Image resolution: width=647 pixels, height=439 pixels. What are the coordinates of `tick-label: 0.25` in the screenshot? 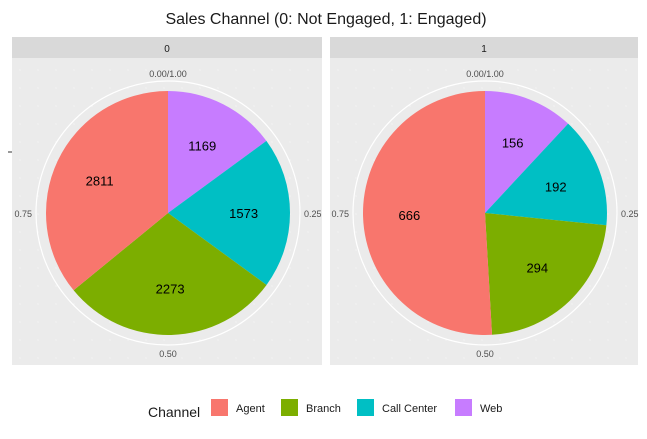 It's located at (313, 214).